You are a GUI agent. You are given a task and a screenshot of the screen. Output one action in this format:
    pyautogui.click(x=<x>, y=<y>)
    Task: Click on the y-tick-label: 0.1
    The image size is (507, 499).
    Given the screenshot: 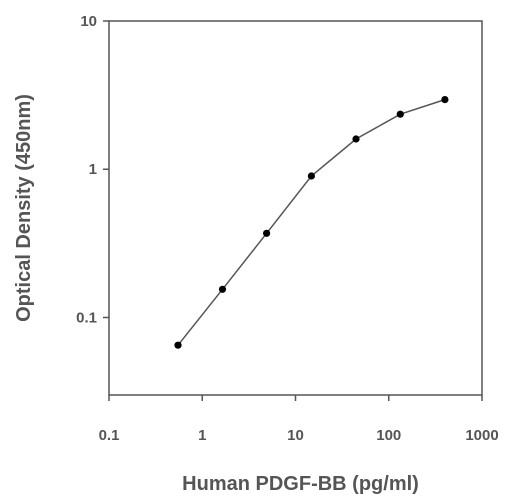 What is the action you would take?
    pyautogui.click(x=86, y=317)
    